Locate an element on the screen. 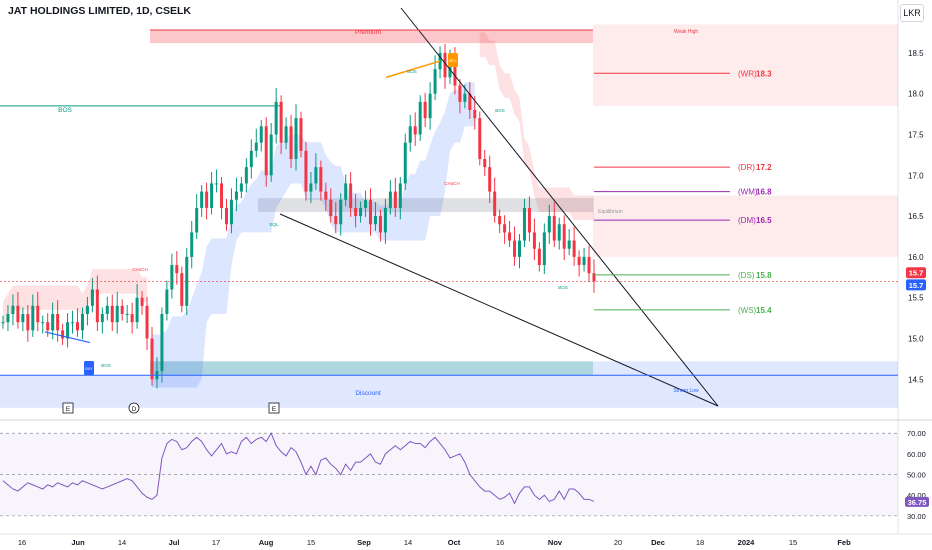 The height and width of the screenshot is (550, 932). premium-zone-right is located at coordinates (745, 65).